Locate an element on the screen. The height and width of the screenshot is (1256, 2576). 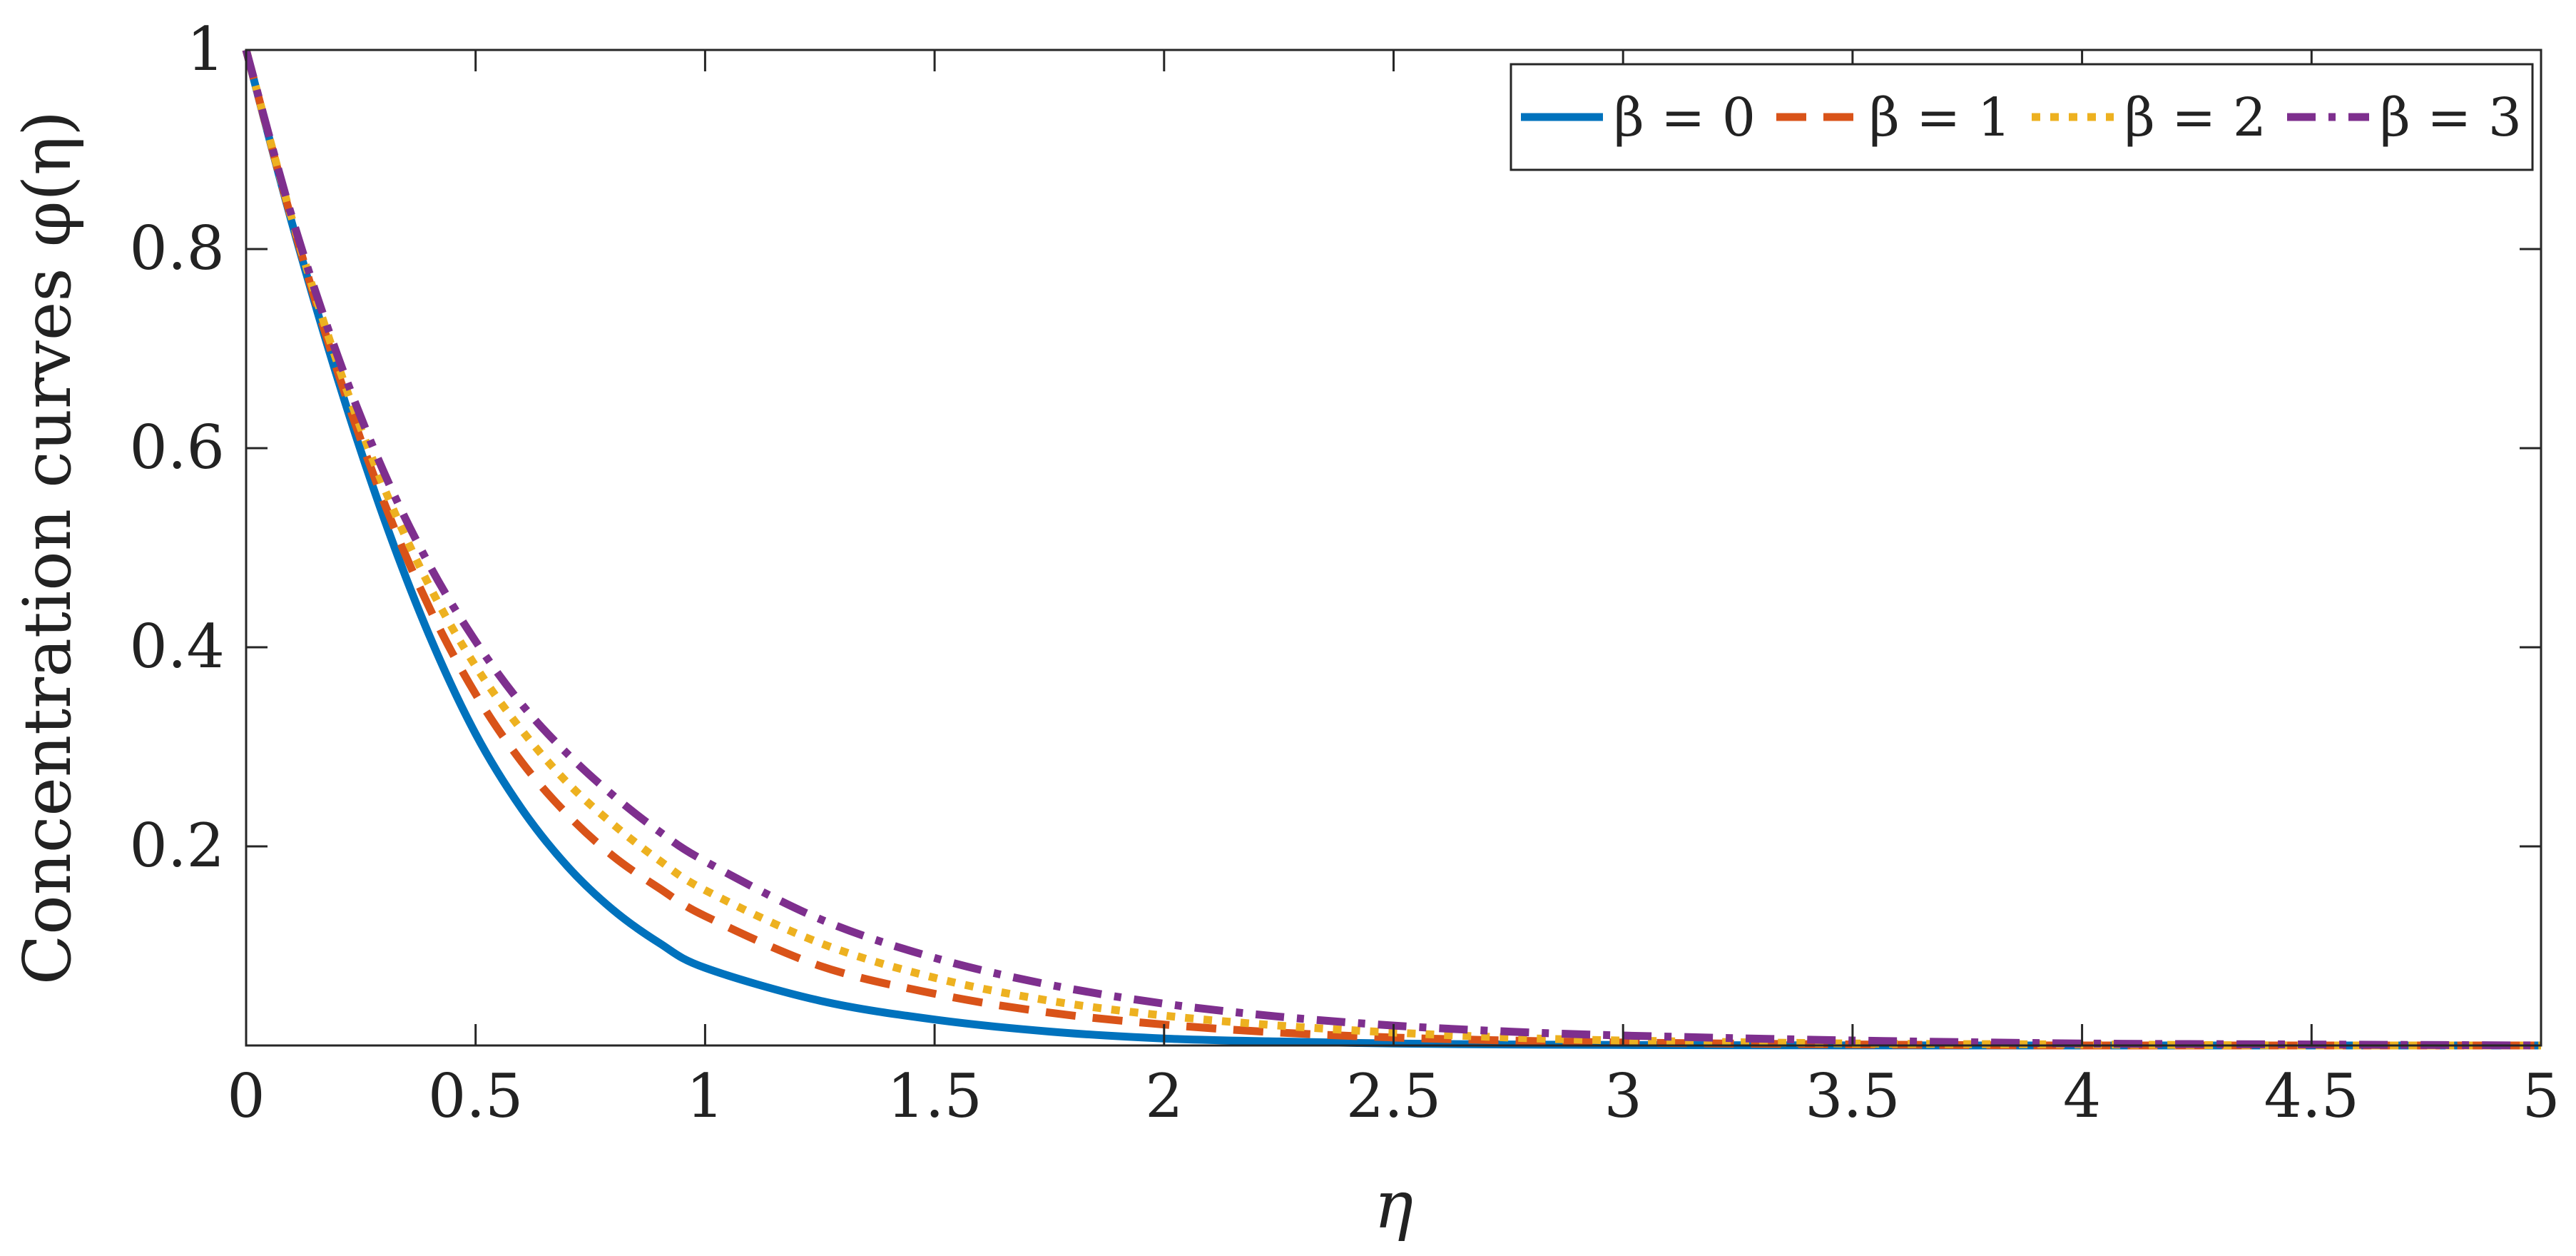
x-tick-label: 2.5 is located at coordinates (1394, 1096).